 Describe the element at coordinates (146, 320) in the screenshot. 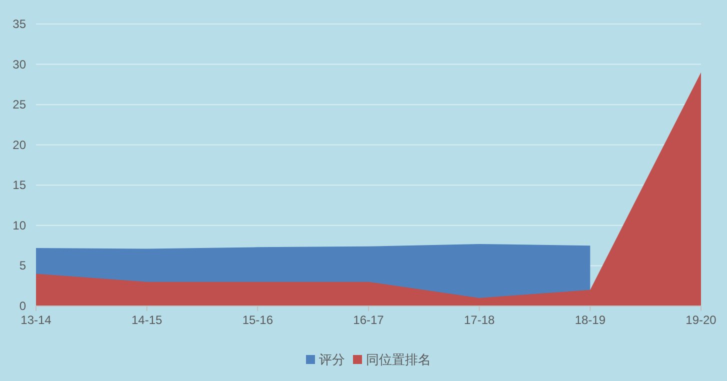

I see `x-tick-label: 14-15` at that location.